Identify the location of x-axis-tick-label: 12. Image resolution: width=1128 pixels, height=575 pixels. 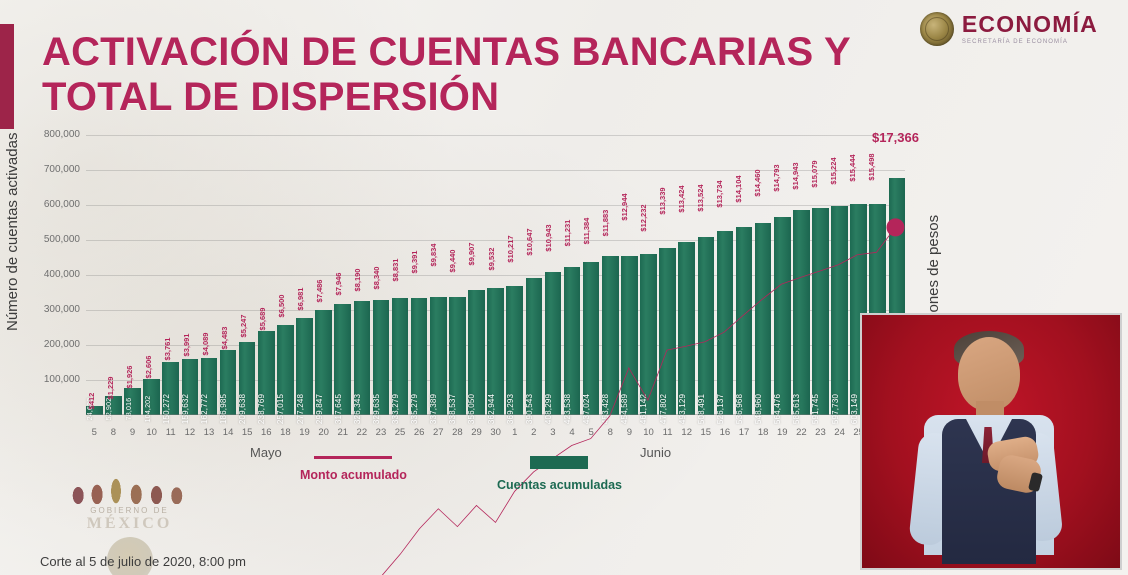
(686, 432).